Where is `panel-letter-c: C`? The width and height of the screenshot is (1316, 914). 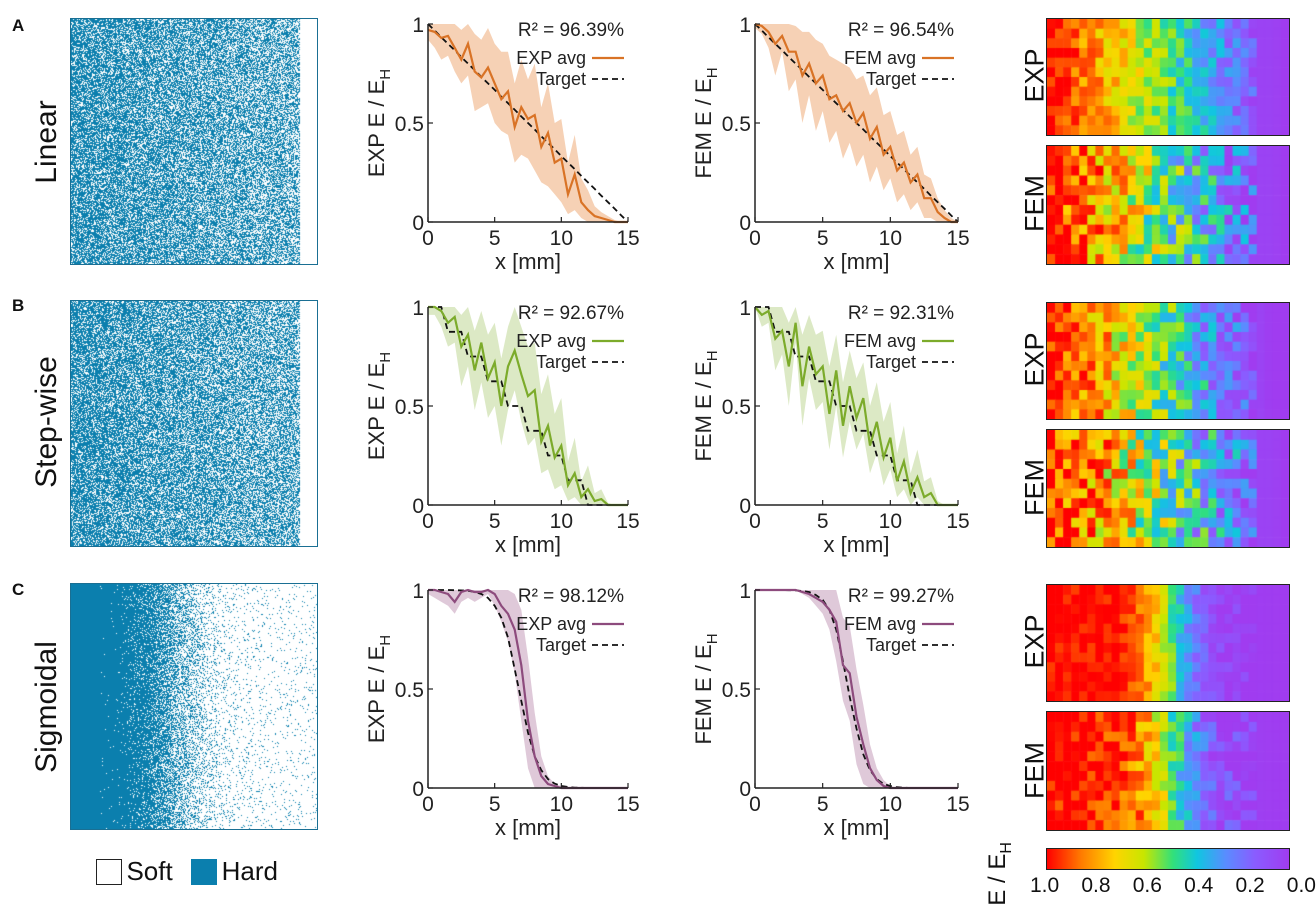
panel-letter-c: C is located at coordinates (18, 589).